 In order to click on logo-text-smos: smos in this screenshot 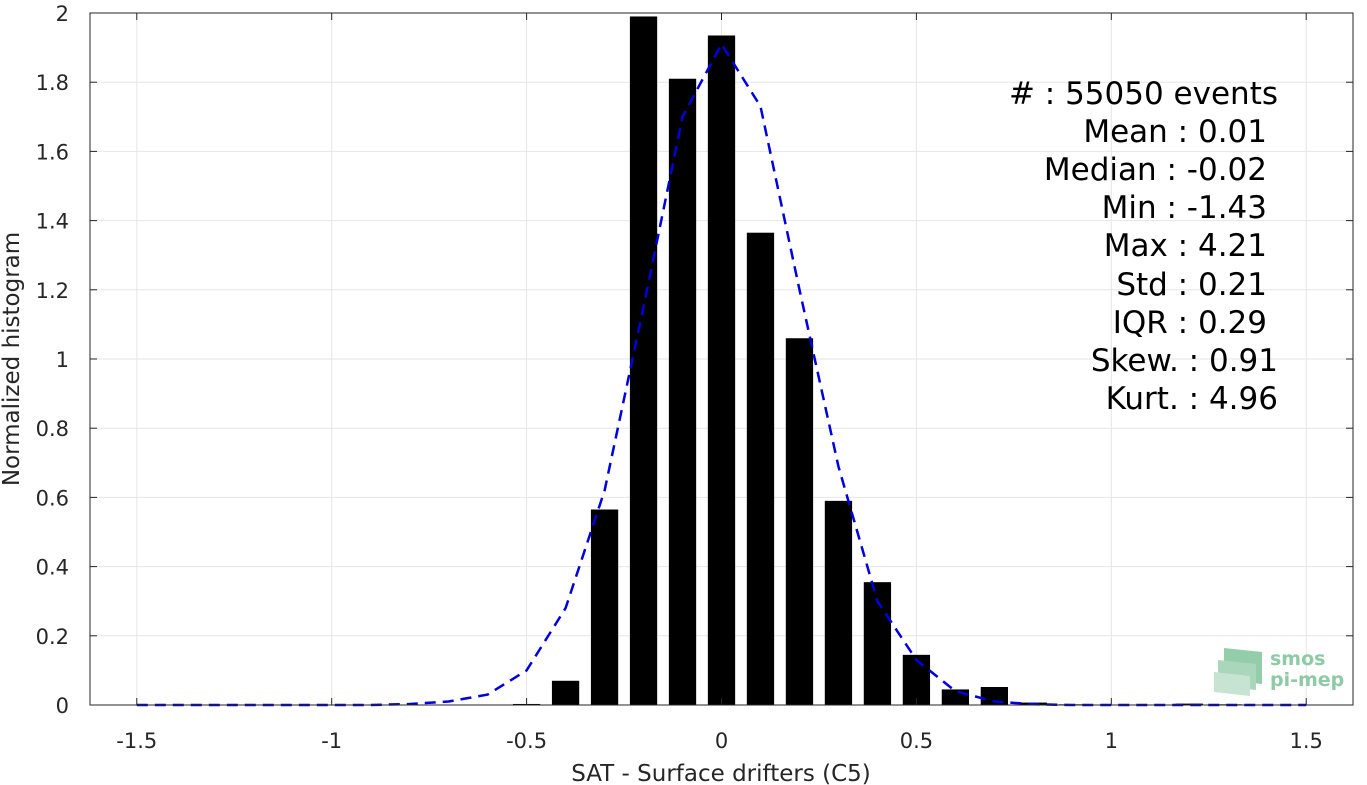, I will do `click(1297, 659)`.